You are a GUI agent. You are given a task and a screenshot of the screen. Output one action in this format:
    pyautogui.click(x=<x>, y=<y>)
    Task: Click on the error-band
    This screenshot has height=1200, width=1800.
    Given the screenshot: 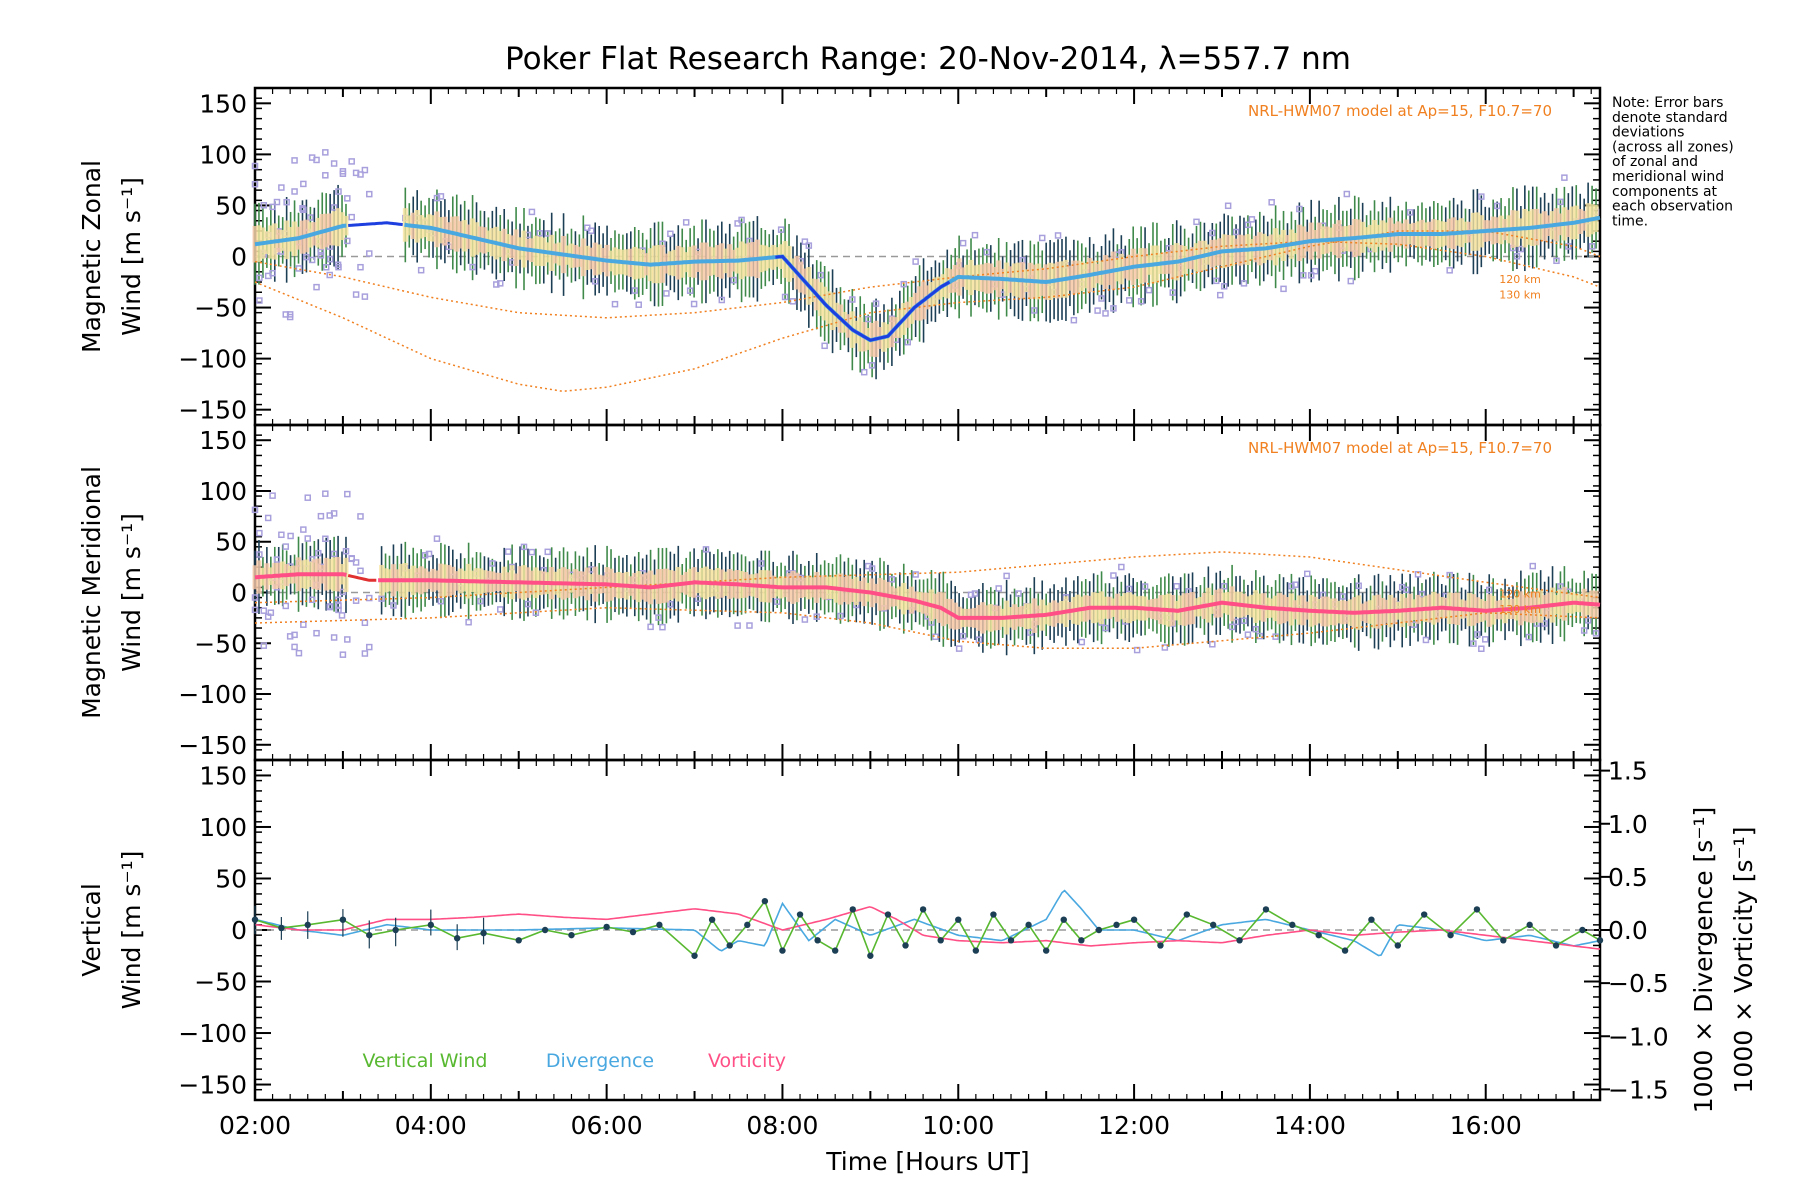 What is the action you would take?
    pyautogui.click(x=925, y=280)
    